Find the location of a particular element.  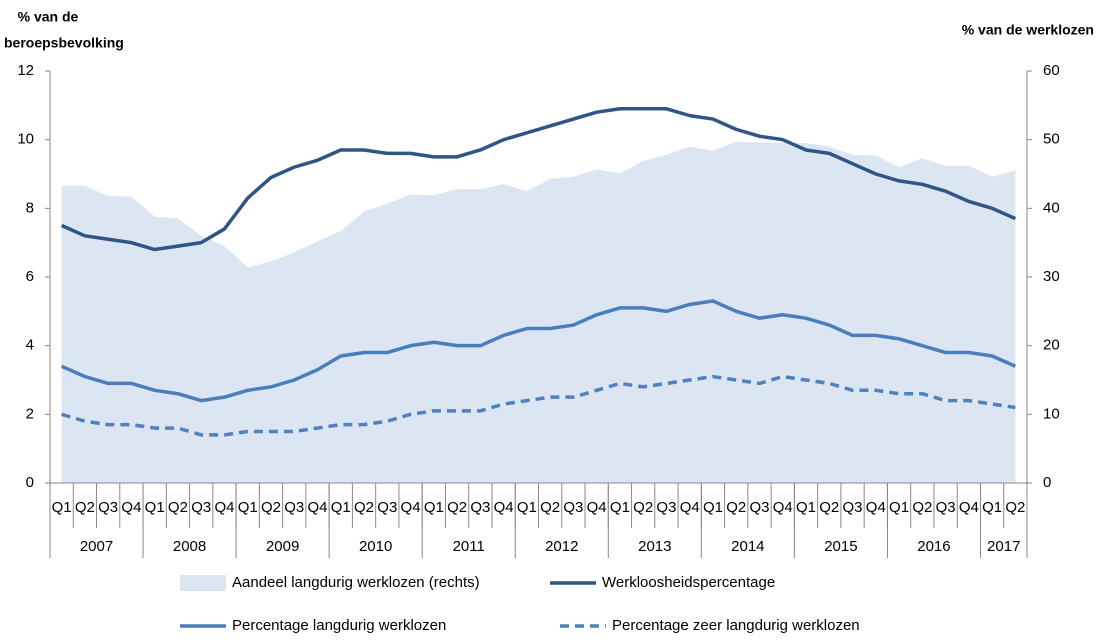

legend-label: Aandeel langdurig werklozen (rechts) is located at coordinates (356, 582).